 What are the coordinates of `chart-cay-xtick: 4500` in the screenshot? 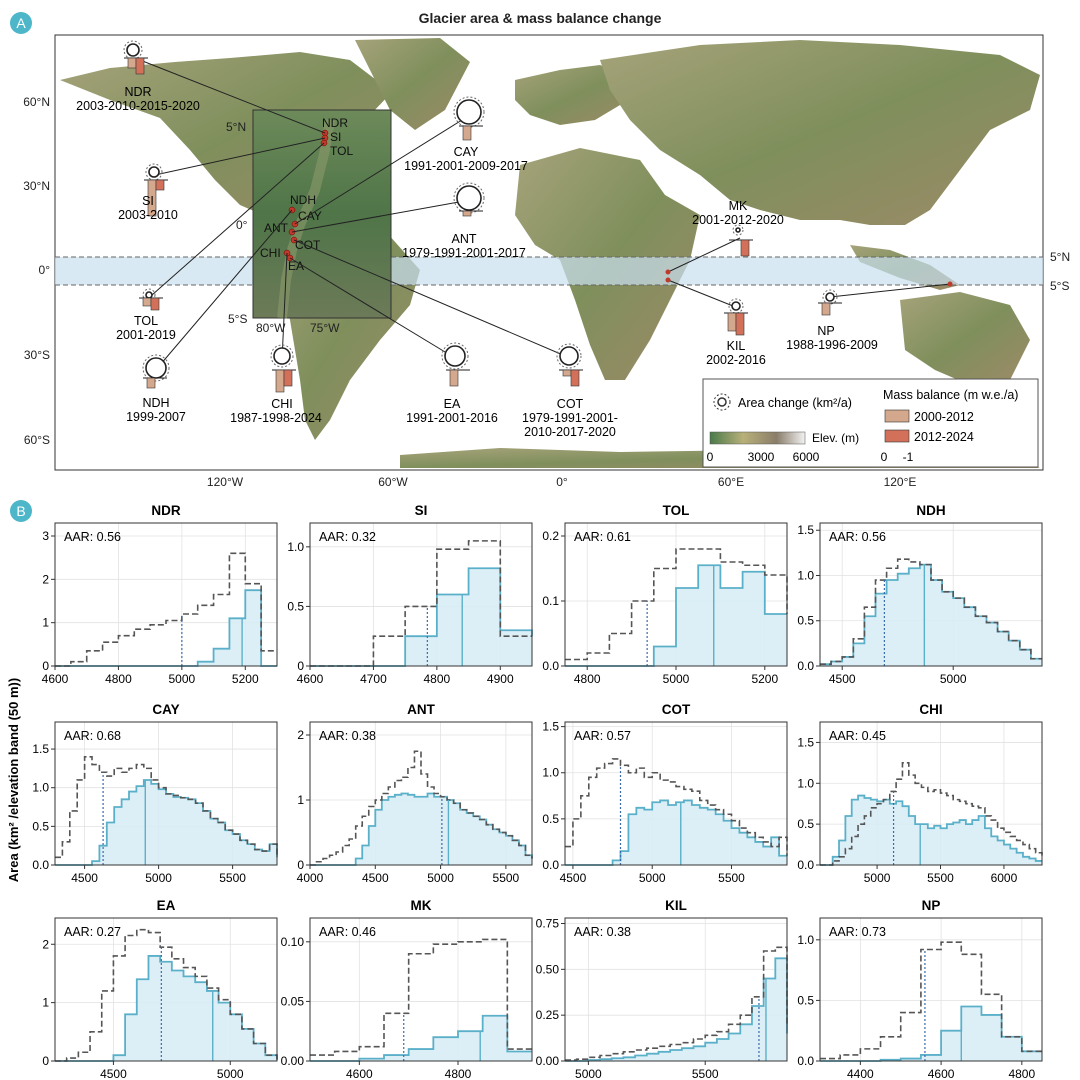 It's located at (84, 878).